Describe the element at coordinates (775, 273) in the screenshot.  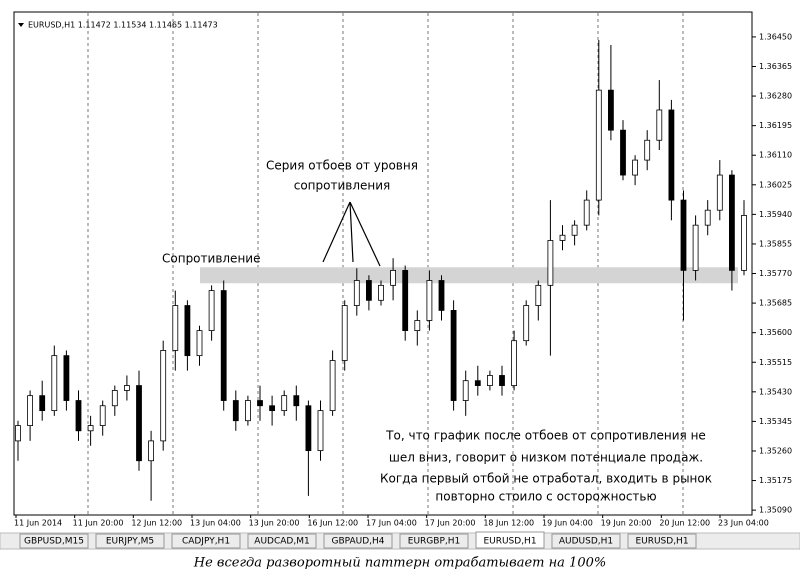
I see `y-tick-label: 1.35770` at that location.